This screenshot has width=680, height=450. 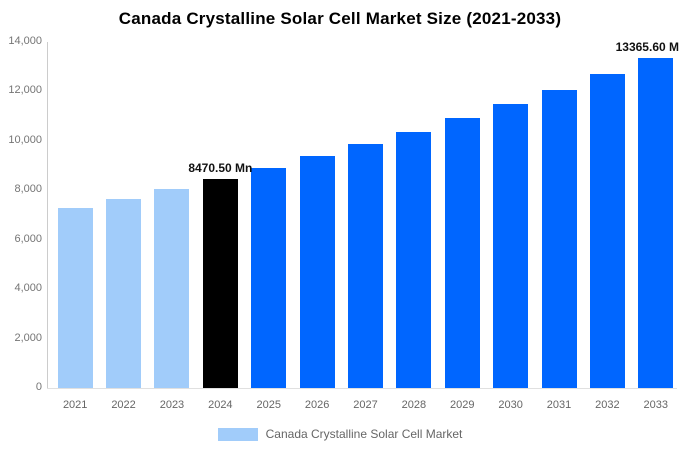 What do you see at coordinates (220, 167) in the screenshot?
I see `value-label-2024: 8470.50 Mn` at bounding box center [220, 167].